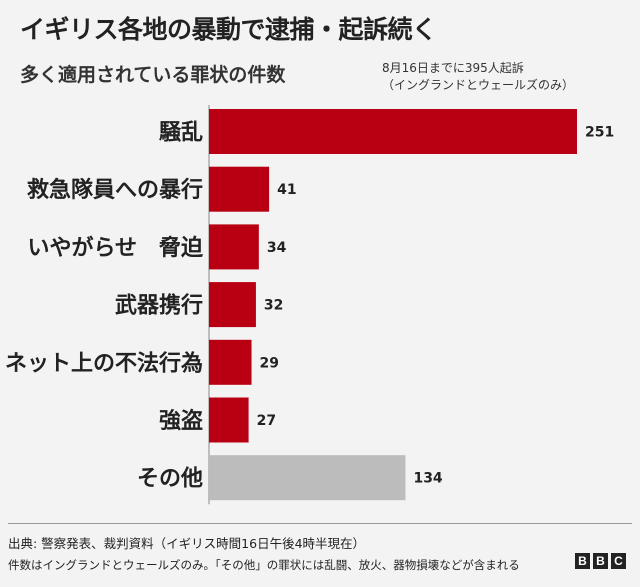 This screenshot has width=640, height=587. What do you see at coordinates (618, 561) in the screenshot?
I see `logo-letter-c: C` at bounding box center [618, 561].